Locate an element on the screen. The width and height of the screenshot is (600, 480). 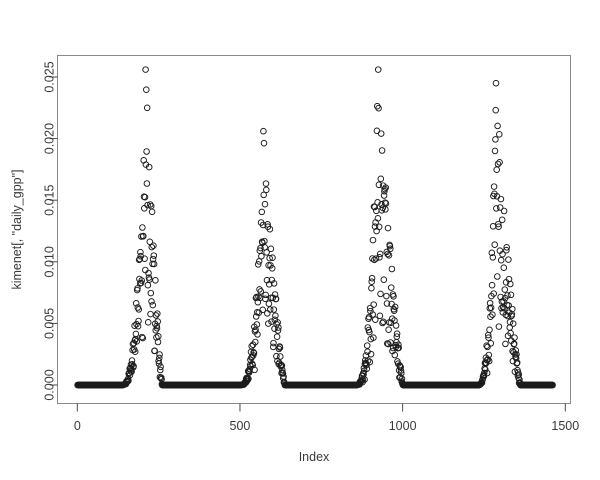
y-axis-label: kimenet[, "daily_gpp"] is located at coordinates (17, 229).